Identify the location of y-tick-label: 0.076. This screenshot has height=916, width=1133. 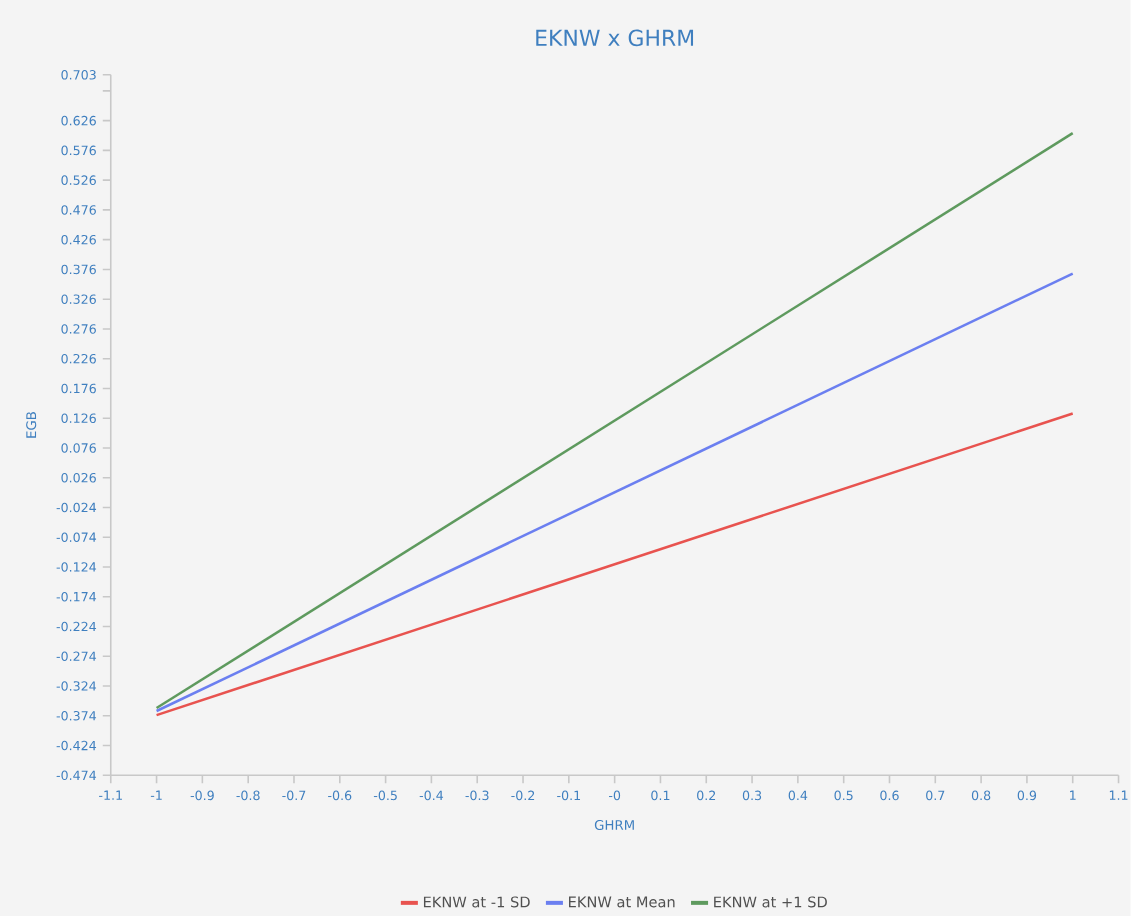
(78, 448).